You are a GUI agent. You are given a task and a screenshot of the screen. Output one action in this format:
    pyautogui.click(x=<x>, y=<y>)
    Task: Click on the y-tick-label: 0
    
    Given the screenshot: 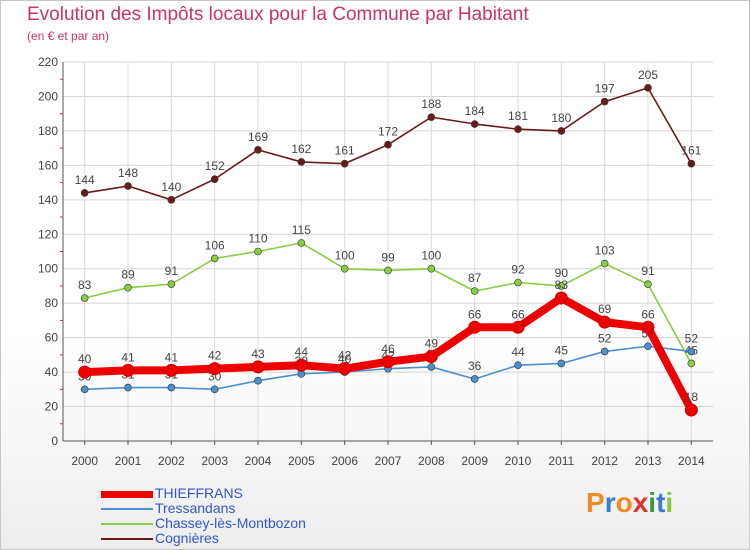 What is the action you would take?
    pyautogui.click(x=54, y=441)
    